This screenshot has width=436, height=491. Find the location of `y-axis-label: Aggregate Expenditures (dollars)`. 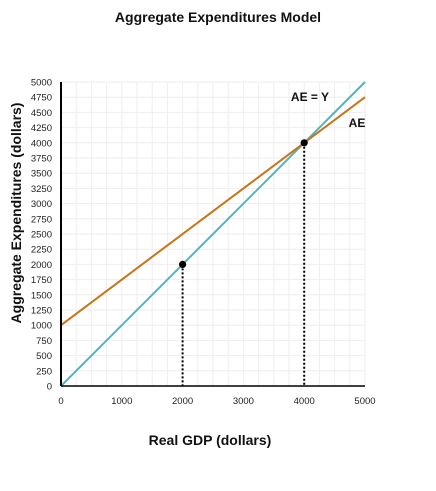

y-axis-label: Aggregate Expenditures (dollars) is located at coordinates (16, 213).